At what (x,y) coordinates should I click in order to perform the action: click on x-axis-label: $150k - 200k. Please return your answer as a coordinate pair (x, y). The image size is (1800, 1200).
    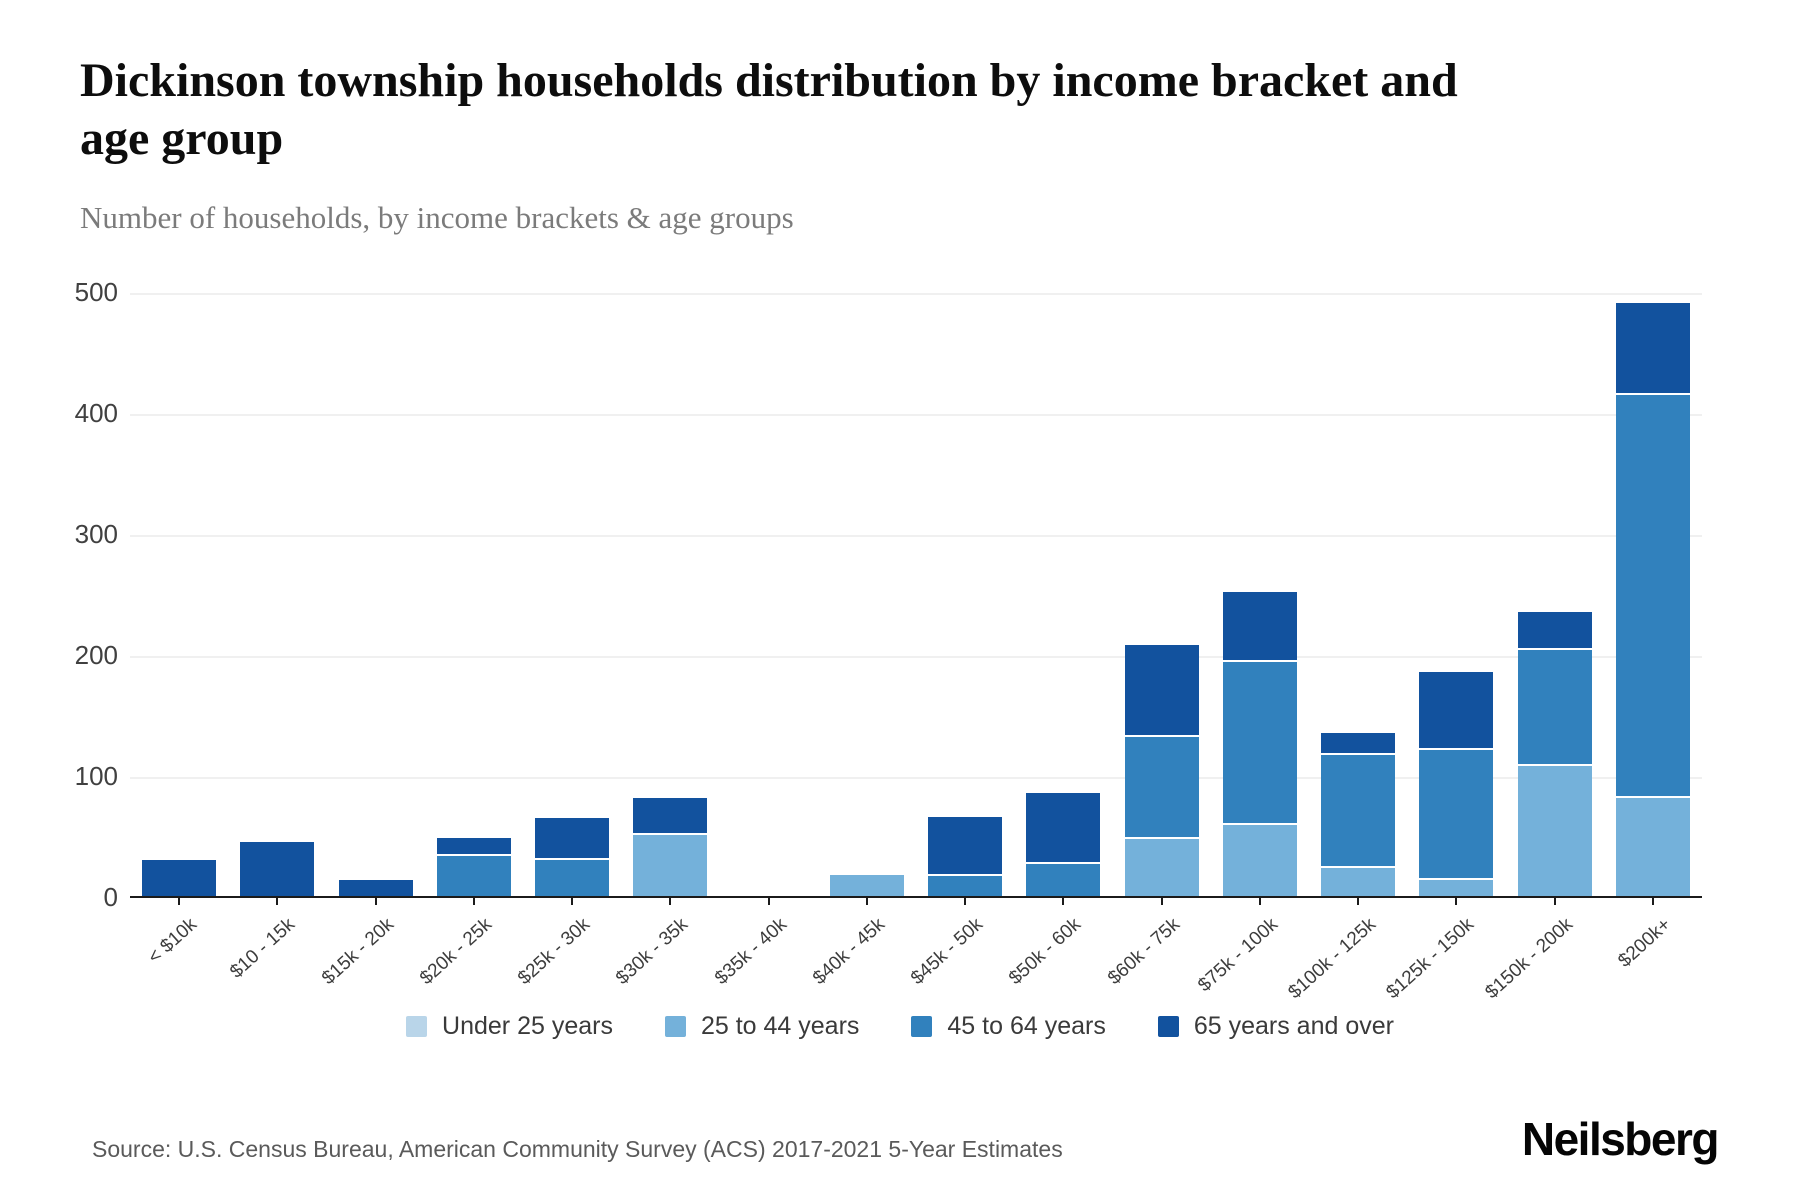
    Looking at the image, I should click on (1528, 959).